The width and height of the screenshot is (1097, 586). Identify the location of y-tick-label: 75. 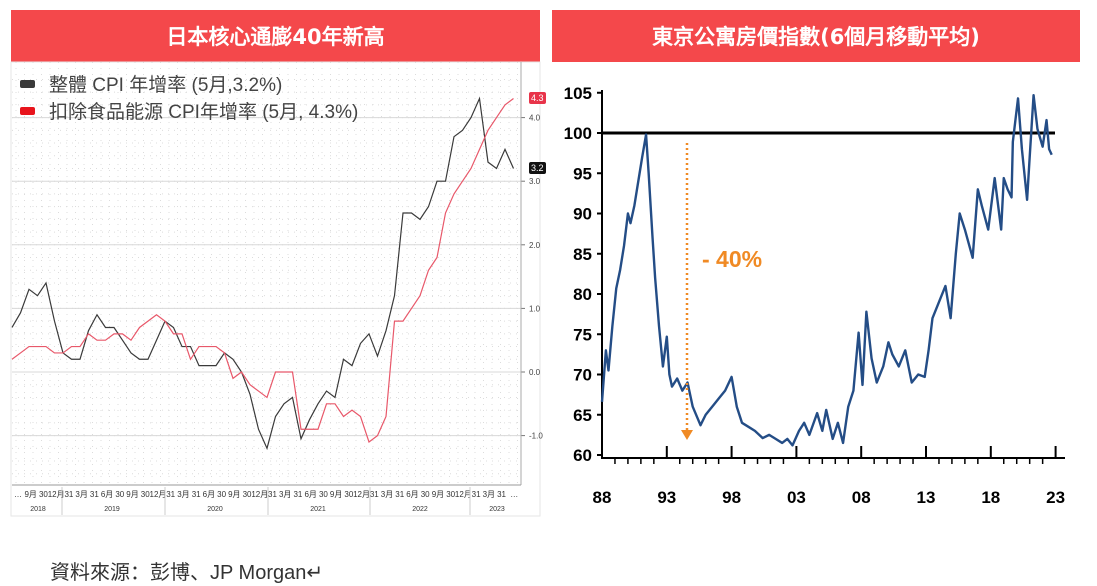
(582, 334).